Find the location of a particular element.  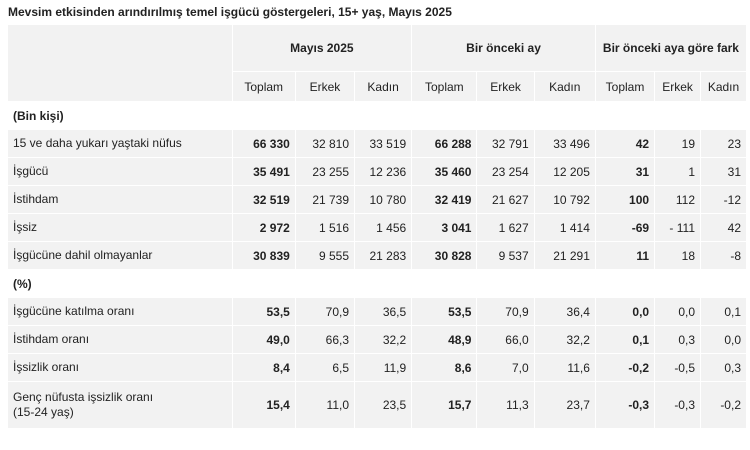

value-cell: -69 is located at coordinates (625, 227).